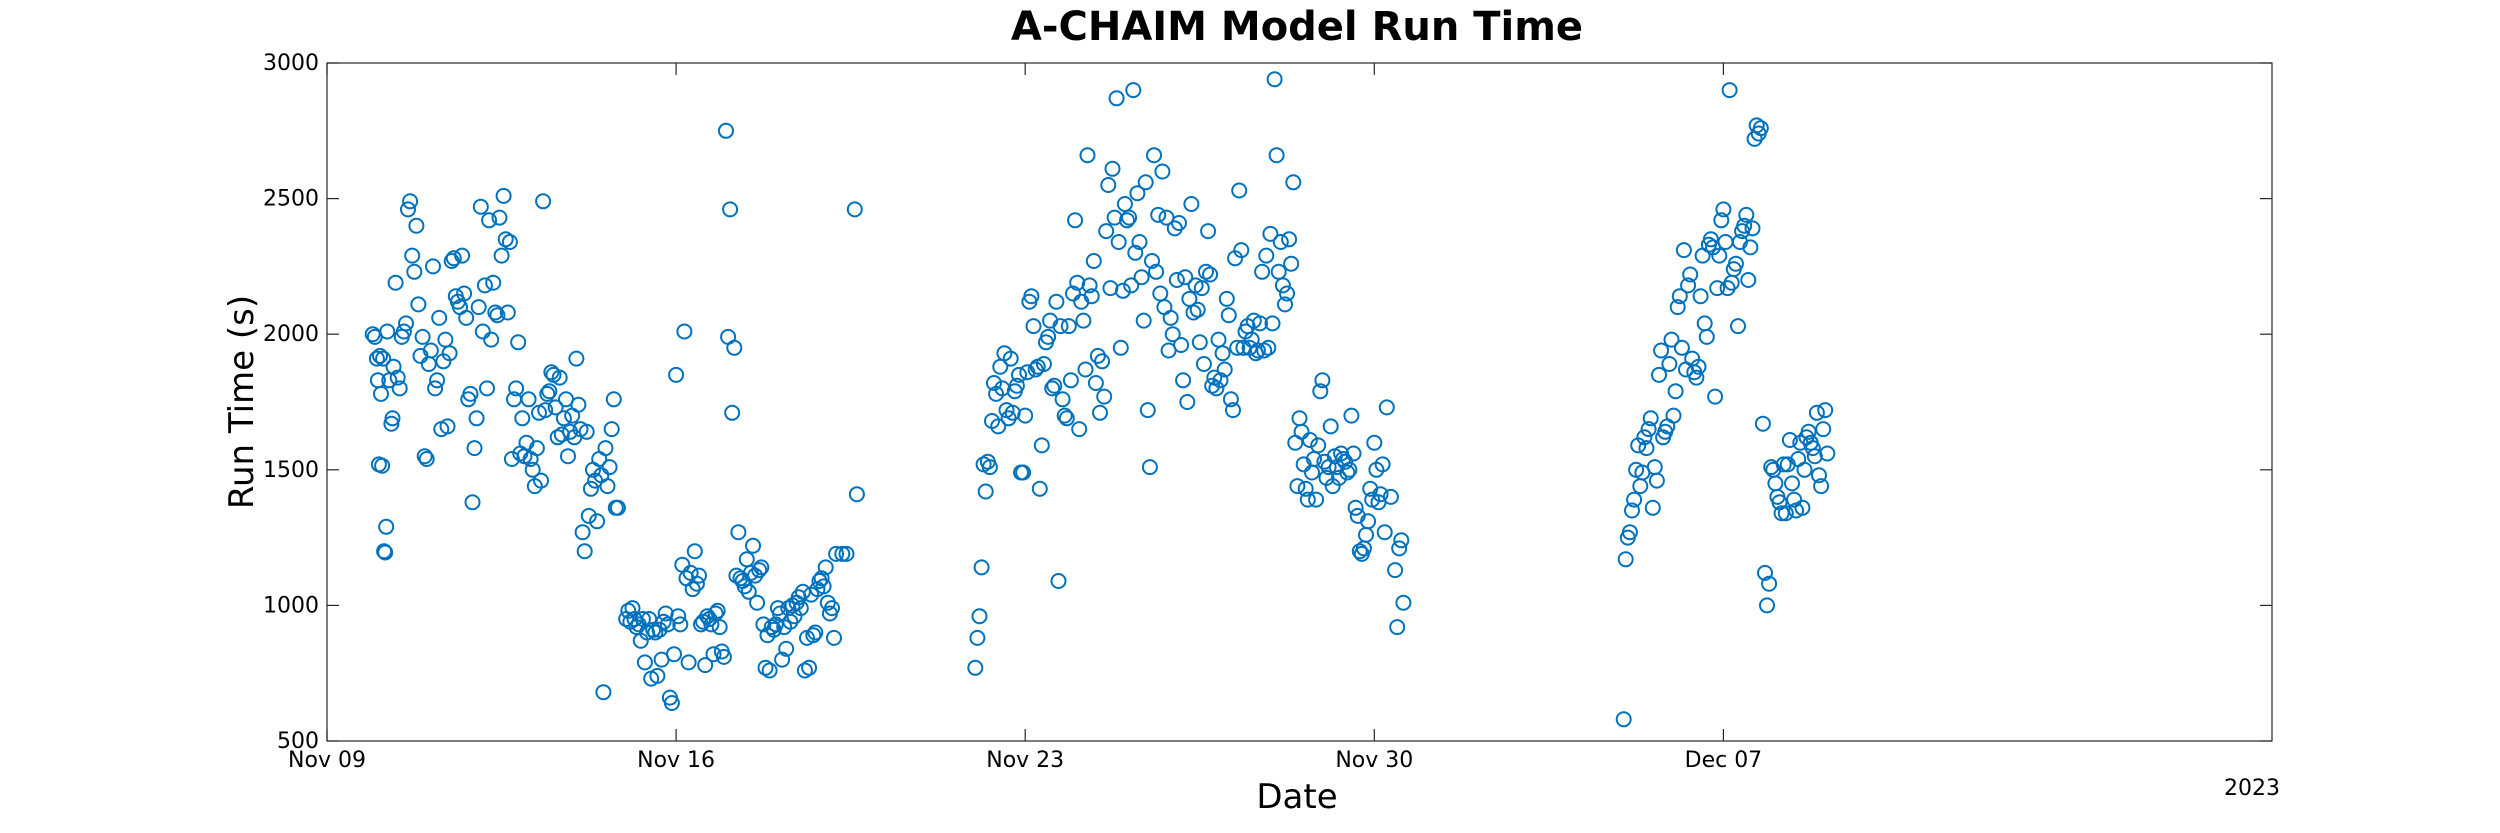 The width and height of the screenshot is (2500, 833). I want to click on x-axis-year-label: 2023, so click(2252, 788).